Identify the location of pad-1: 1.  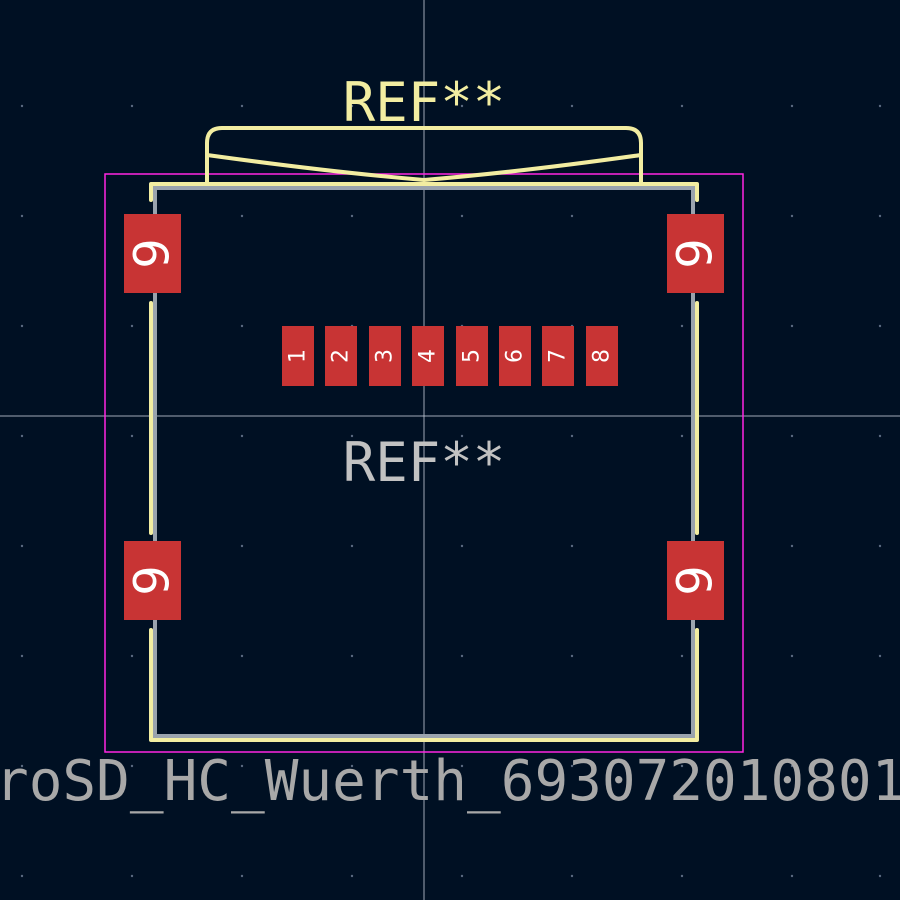
(298, 356).